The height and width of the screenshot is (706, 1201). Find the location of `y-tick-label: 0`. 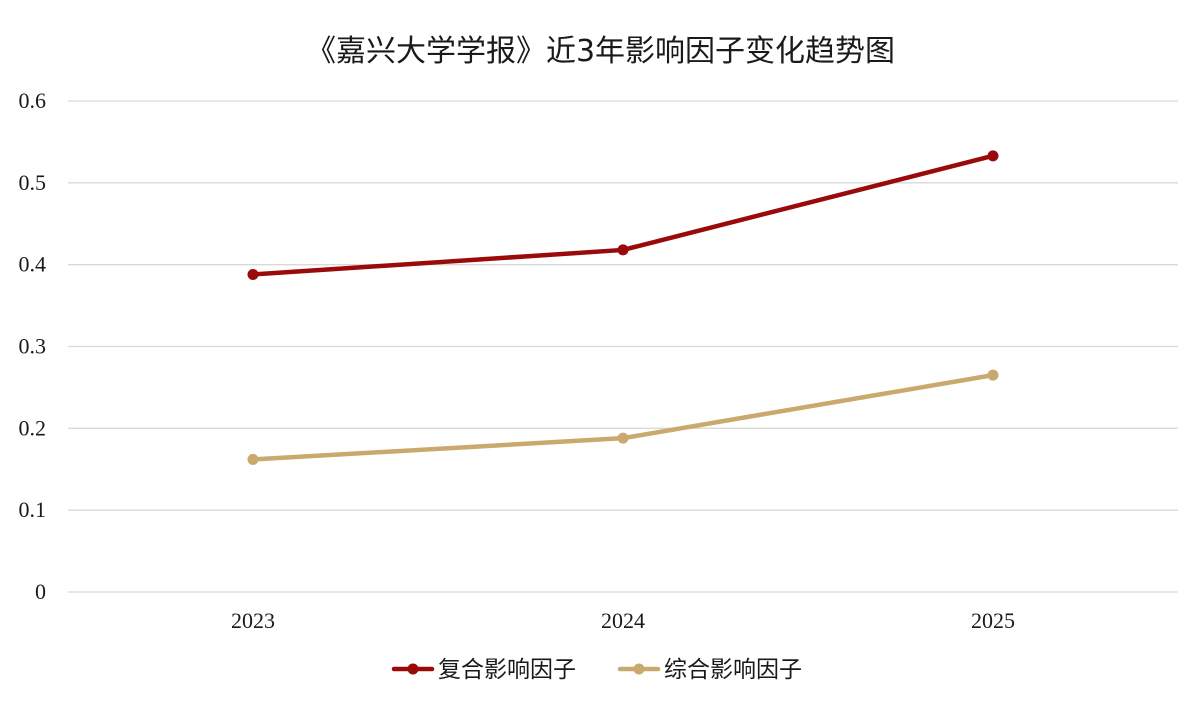

y-tick-label: 0 is located at coordinates (40, 591).